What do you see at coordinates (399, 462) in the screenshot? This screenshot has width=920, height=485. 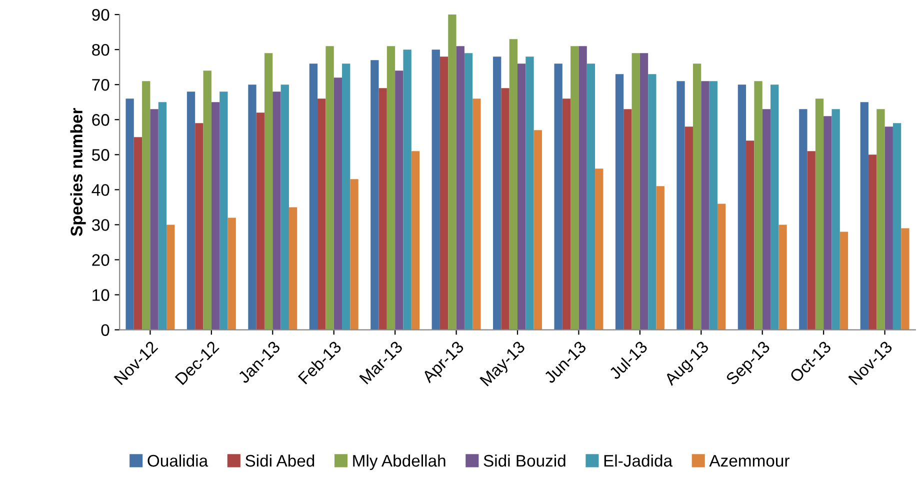 I see `legend-label: Mly Abdellah` at bounding box center [399, 462].